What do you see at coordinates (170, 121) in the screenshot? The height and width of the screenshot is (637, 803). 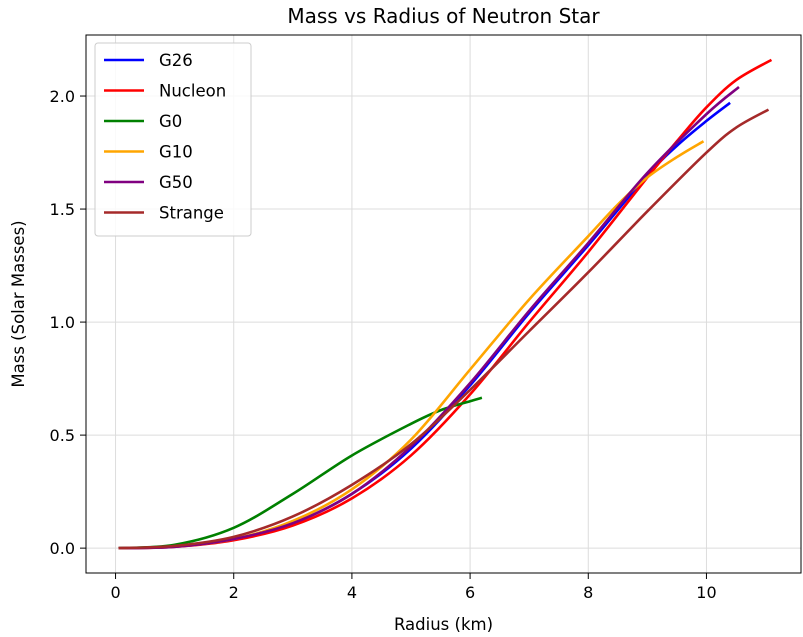 I see `legend-label-g0: G0` at bounding box center [170, 121].